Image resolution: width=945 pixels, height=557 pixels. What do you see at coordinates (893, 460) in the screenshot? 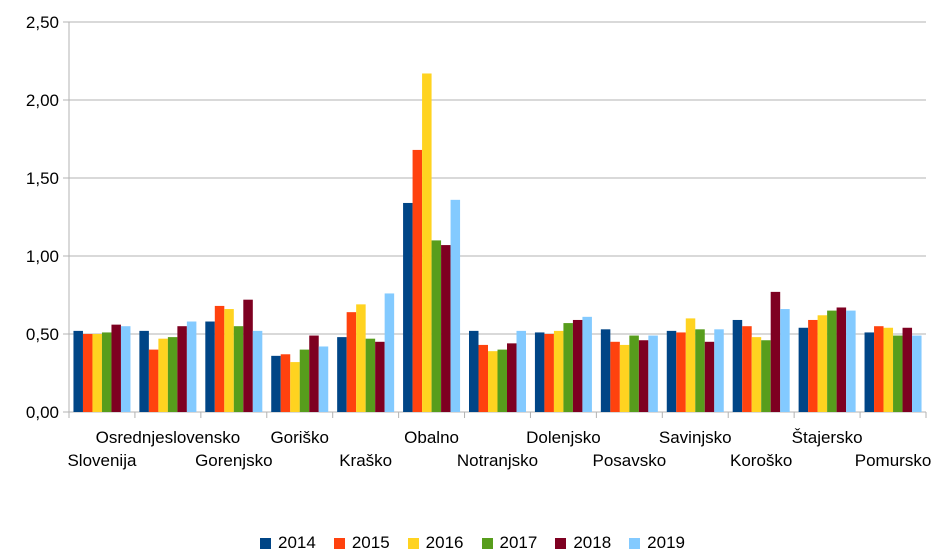
I see `x-category-label: Pomursko` at bounding box center [893, 460].